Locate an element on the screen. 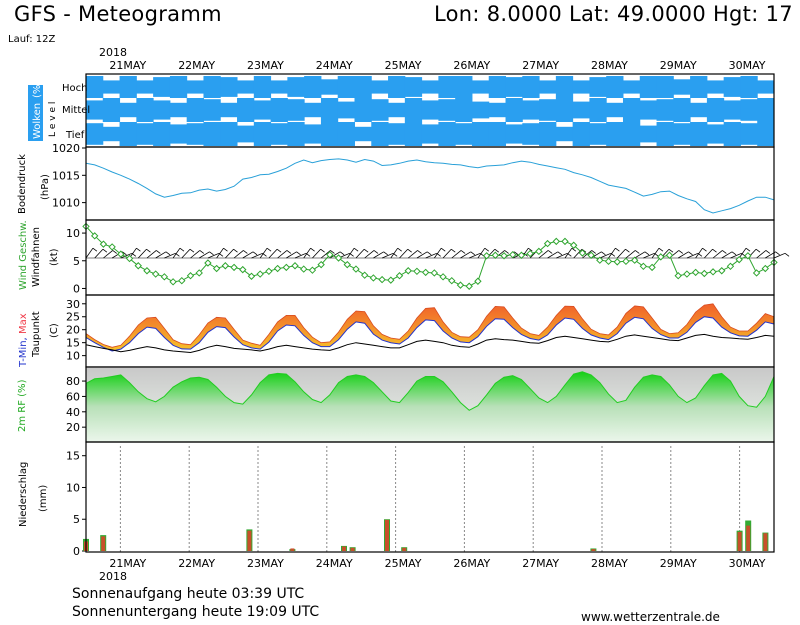  precipitation-unit: (mm) is located at coordinates (43, 498).